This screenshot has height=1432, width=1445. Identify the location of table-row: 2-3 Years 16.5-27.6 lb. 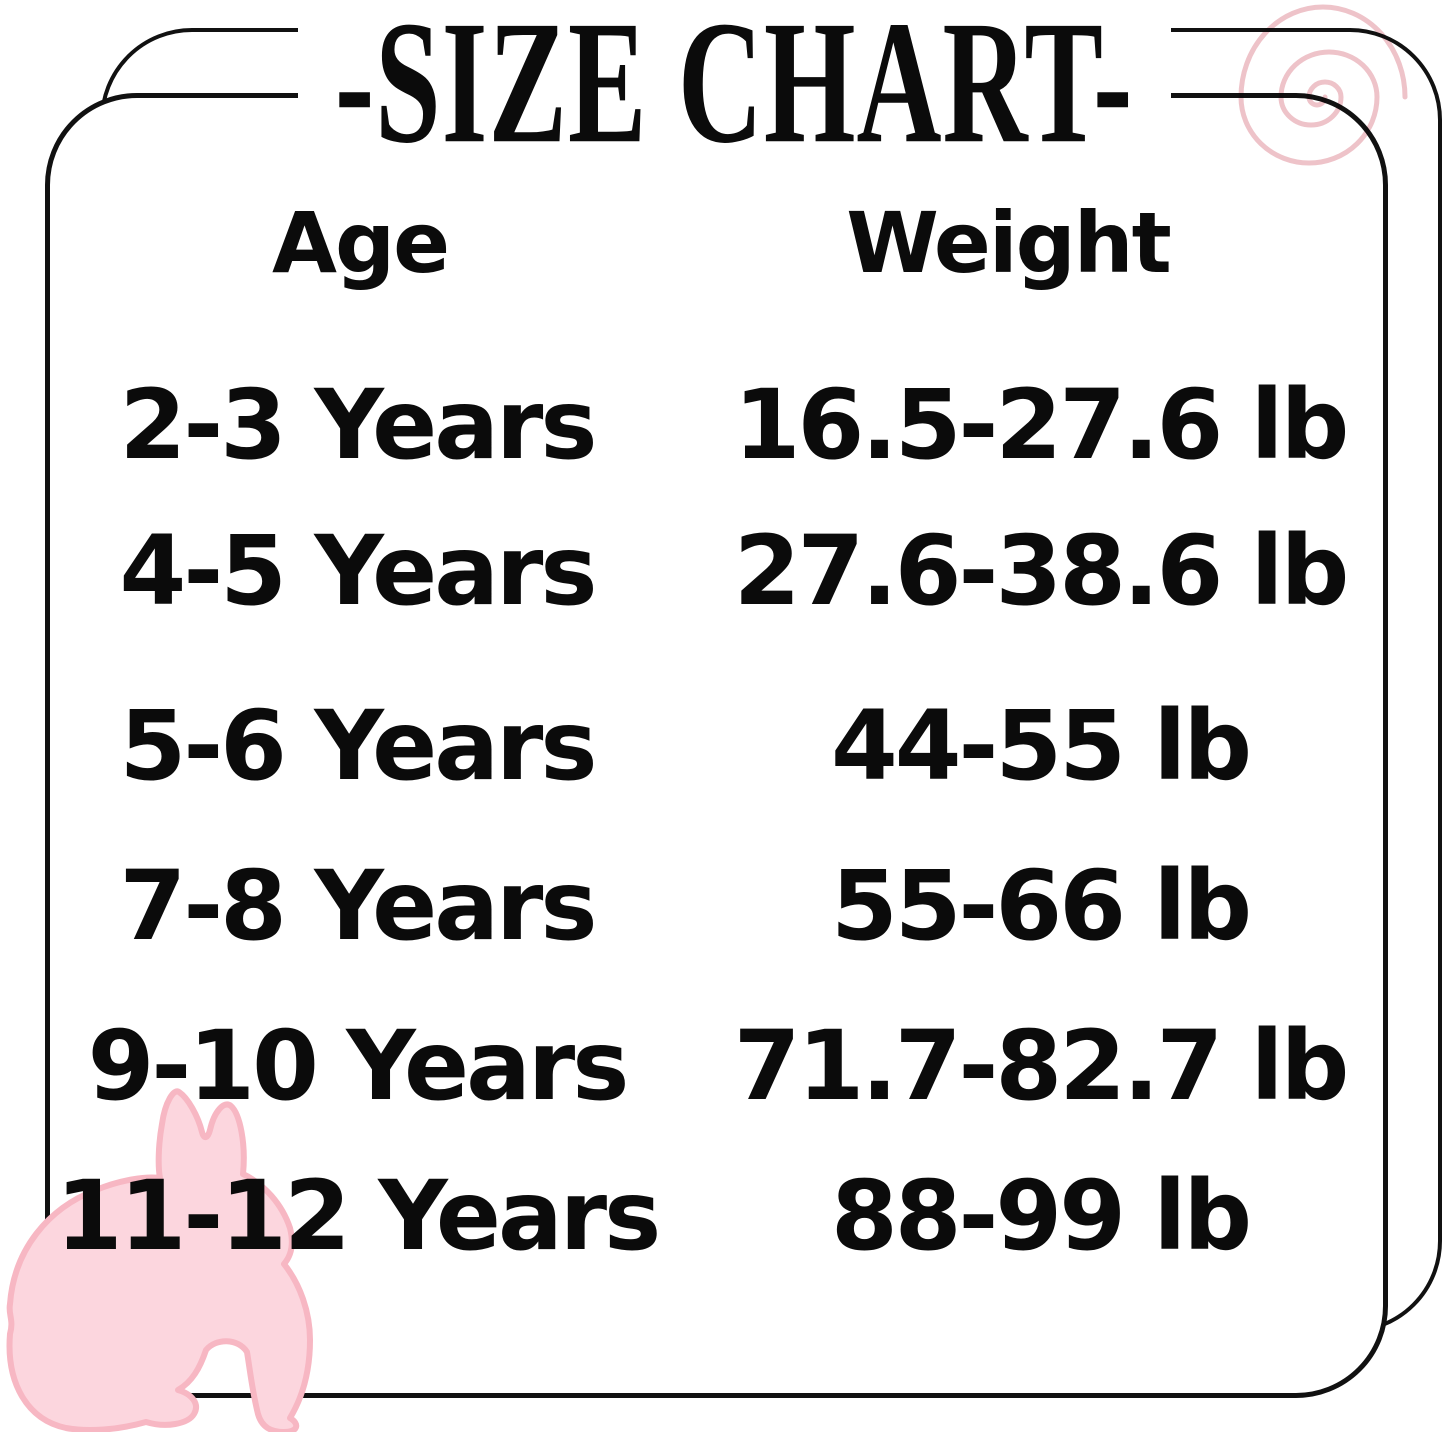
(722, 425).